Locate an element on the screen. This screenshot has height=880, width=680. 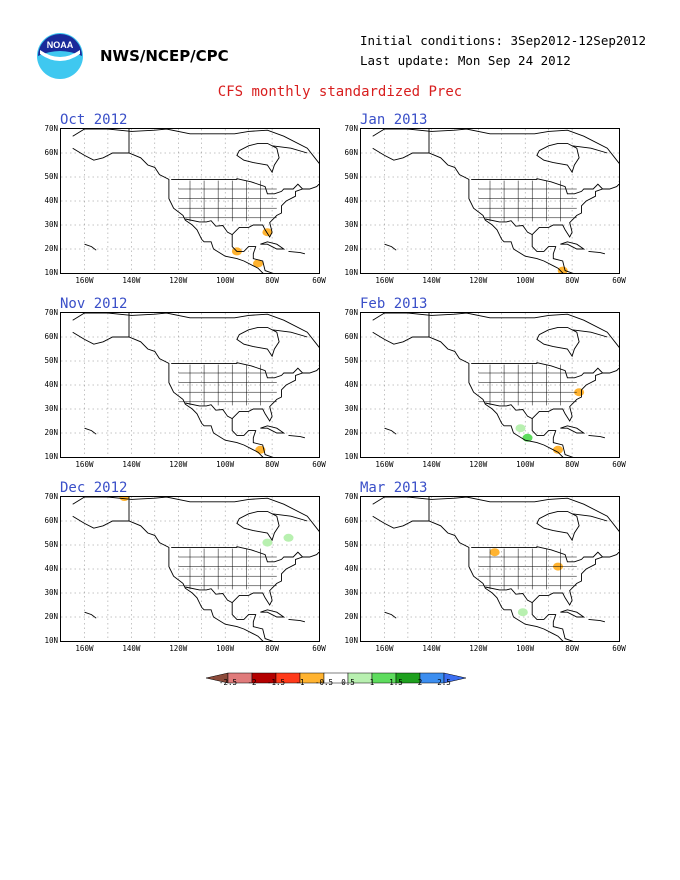
colorbar-label: 1 is located at coordinates (372, 682).